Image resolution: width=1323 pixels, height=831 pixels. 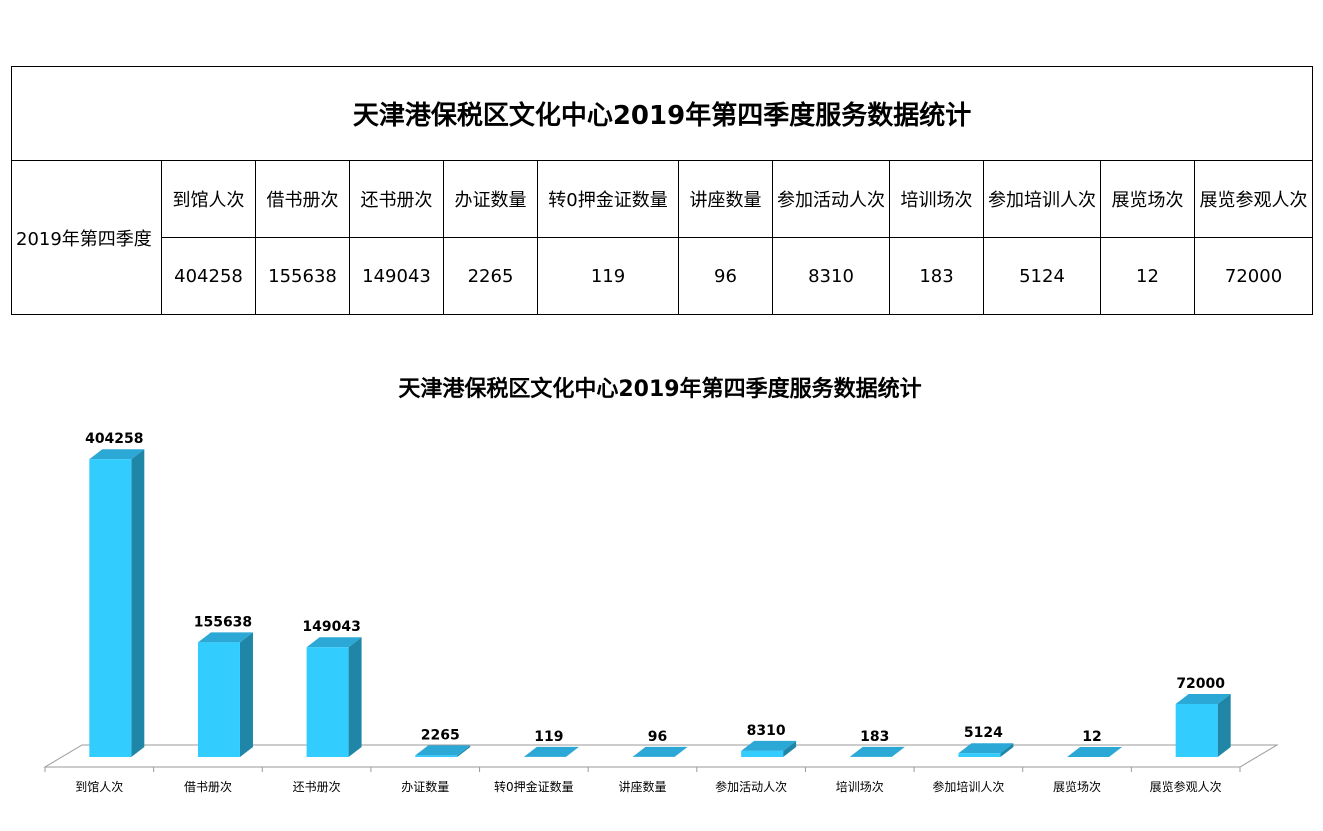 What do you see at coordinates (208, 276) in the screenshot?
I see `table-value-cell: 404258` at bounding box center [208, 276].